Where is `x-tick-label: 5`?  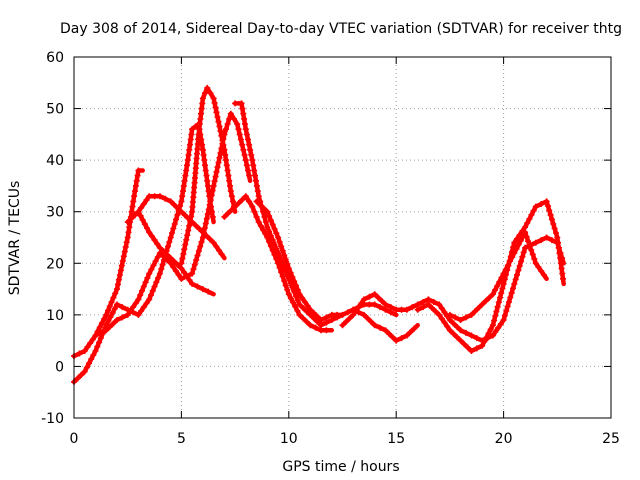
x-tick-label: 5 is located at coordinates (181, 439).